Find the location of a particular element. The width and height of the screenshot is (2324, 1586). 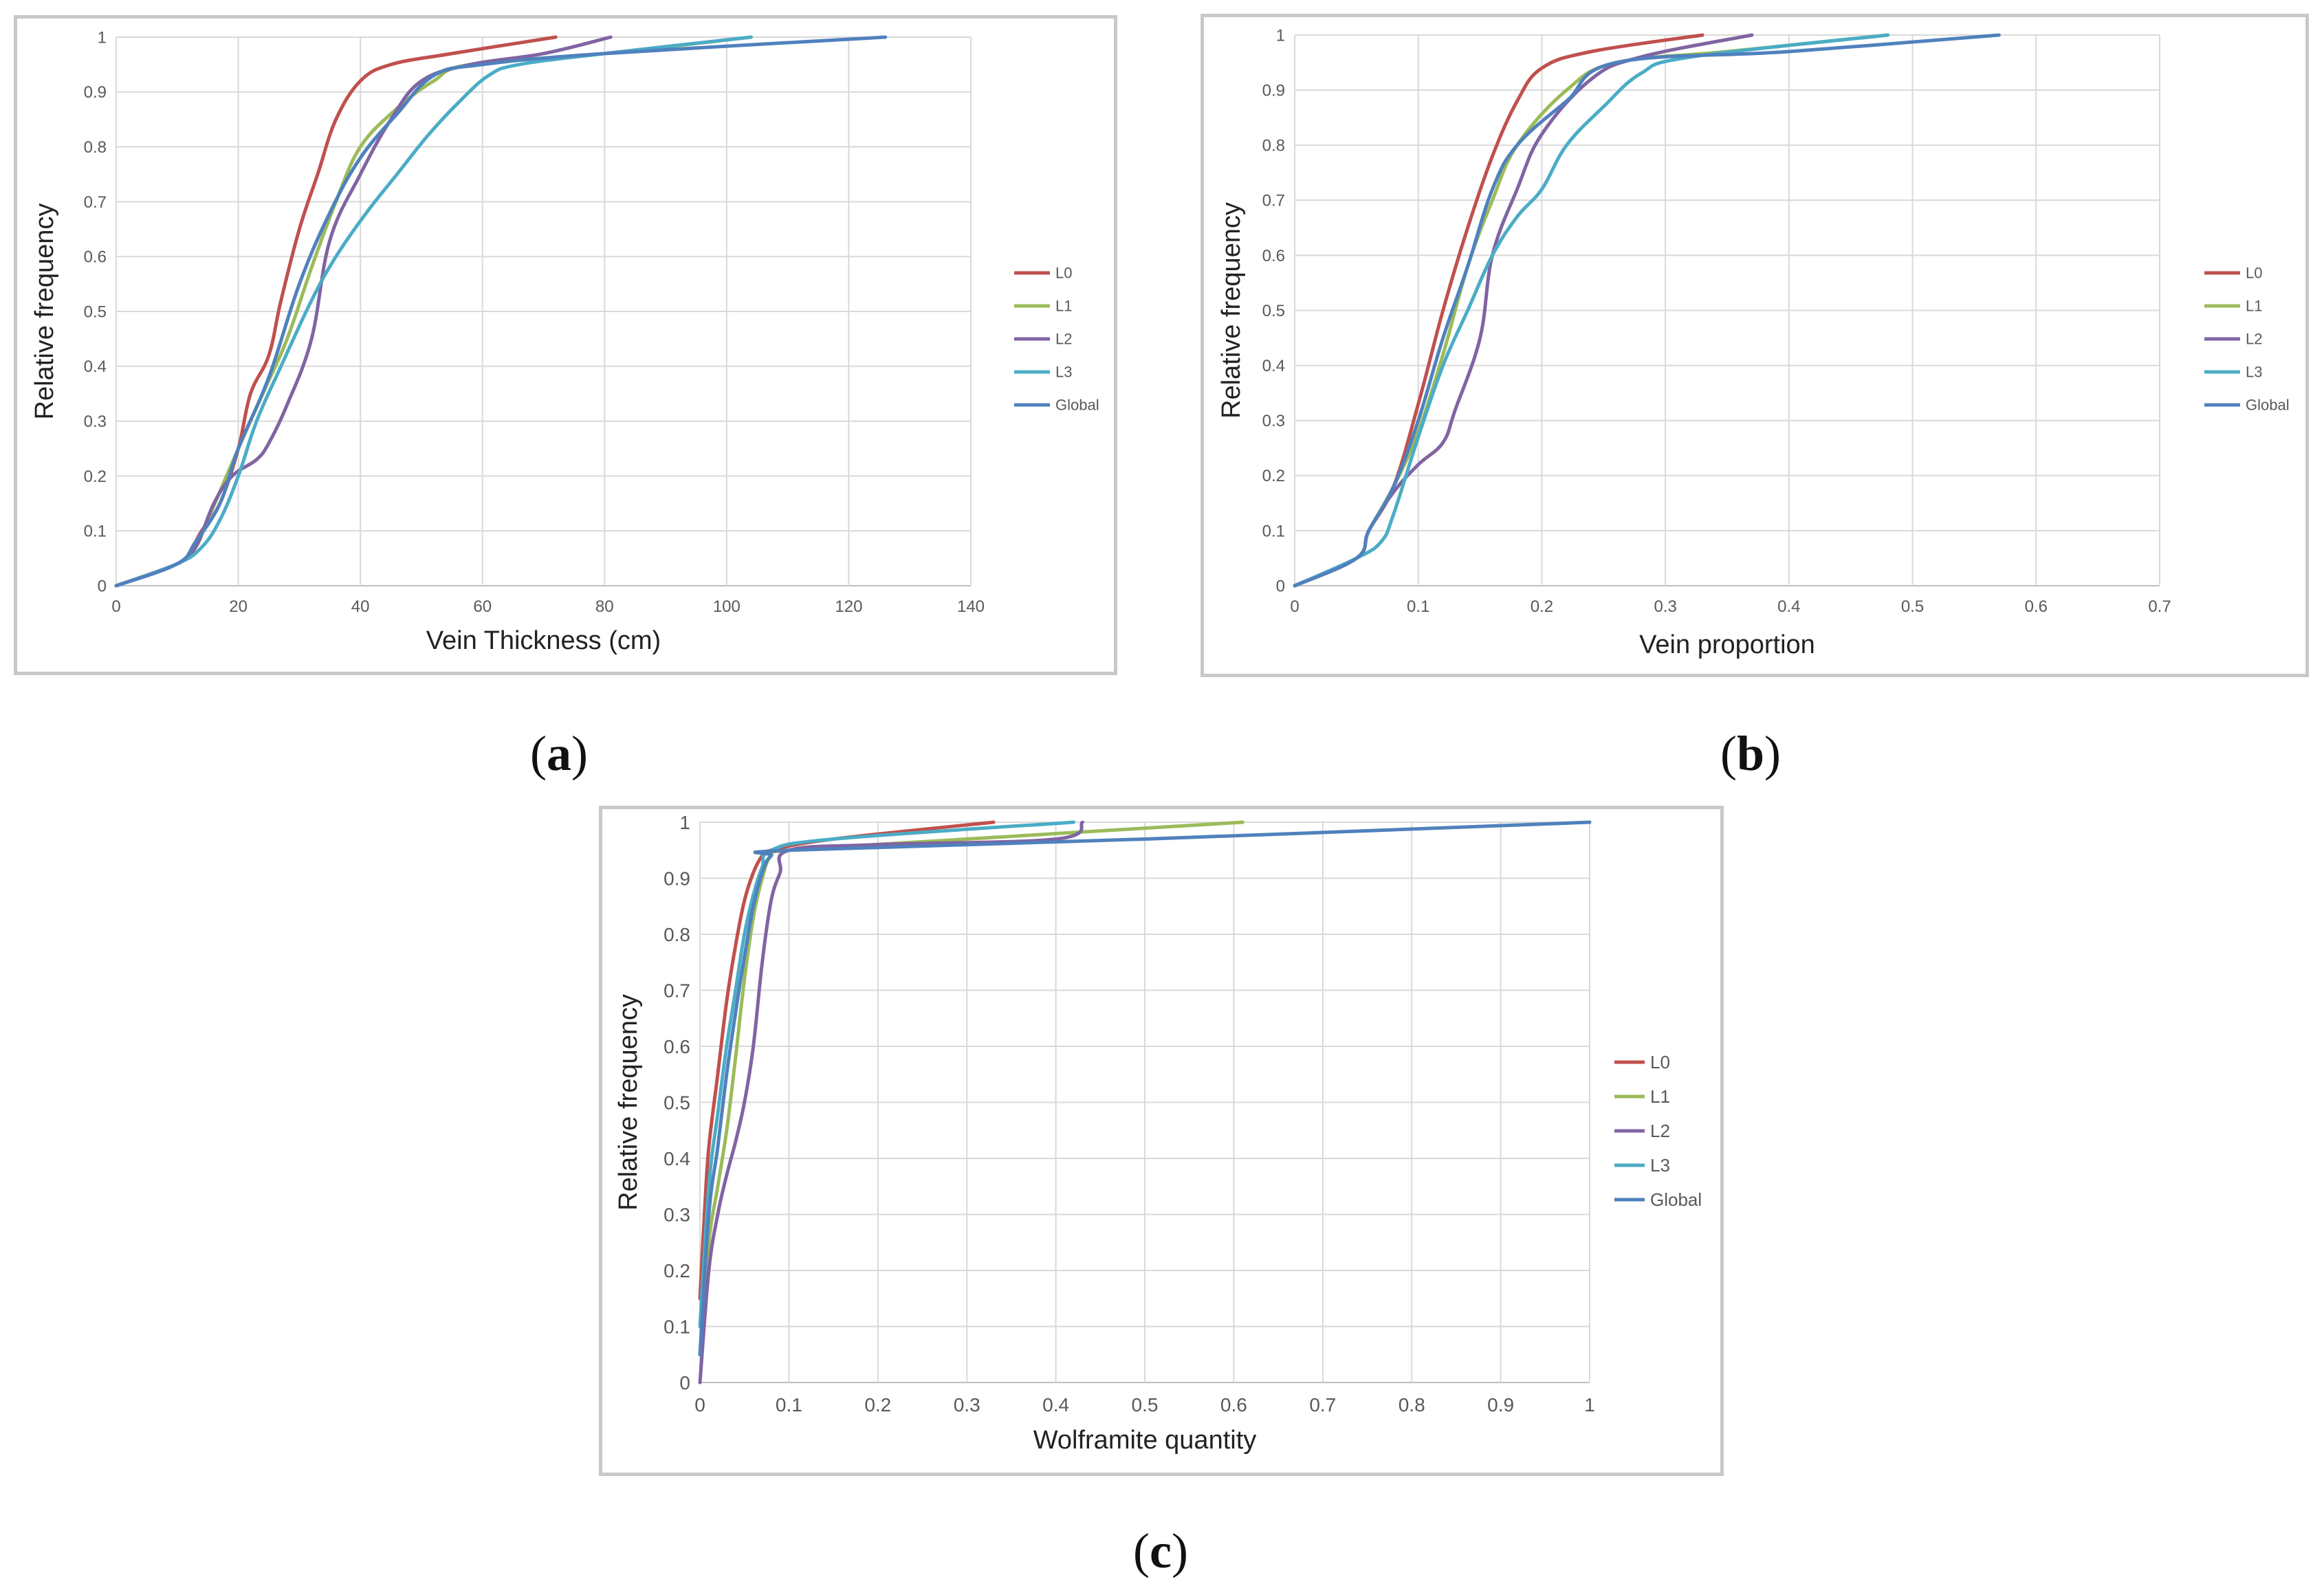

x-tick-label: 20 is located at coordinates (239, 607).